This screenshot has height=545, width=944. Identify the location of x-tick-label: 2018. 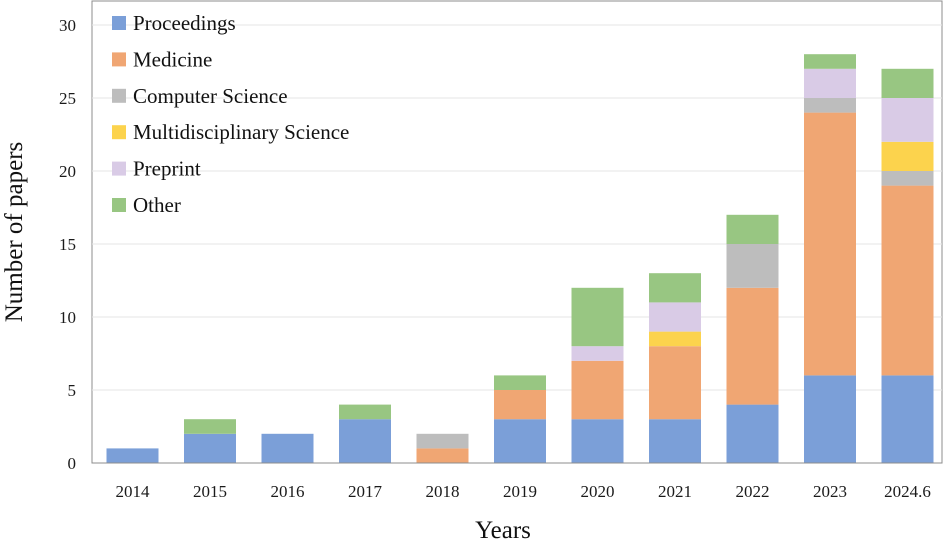
(443, 491).